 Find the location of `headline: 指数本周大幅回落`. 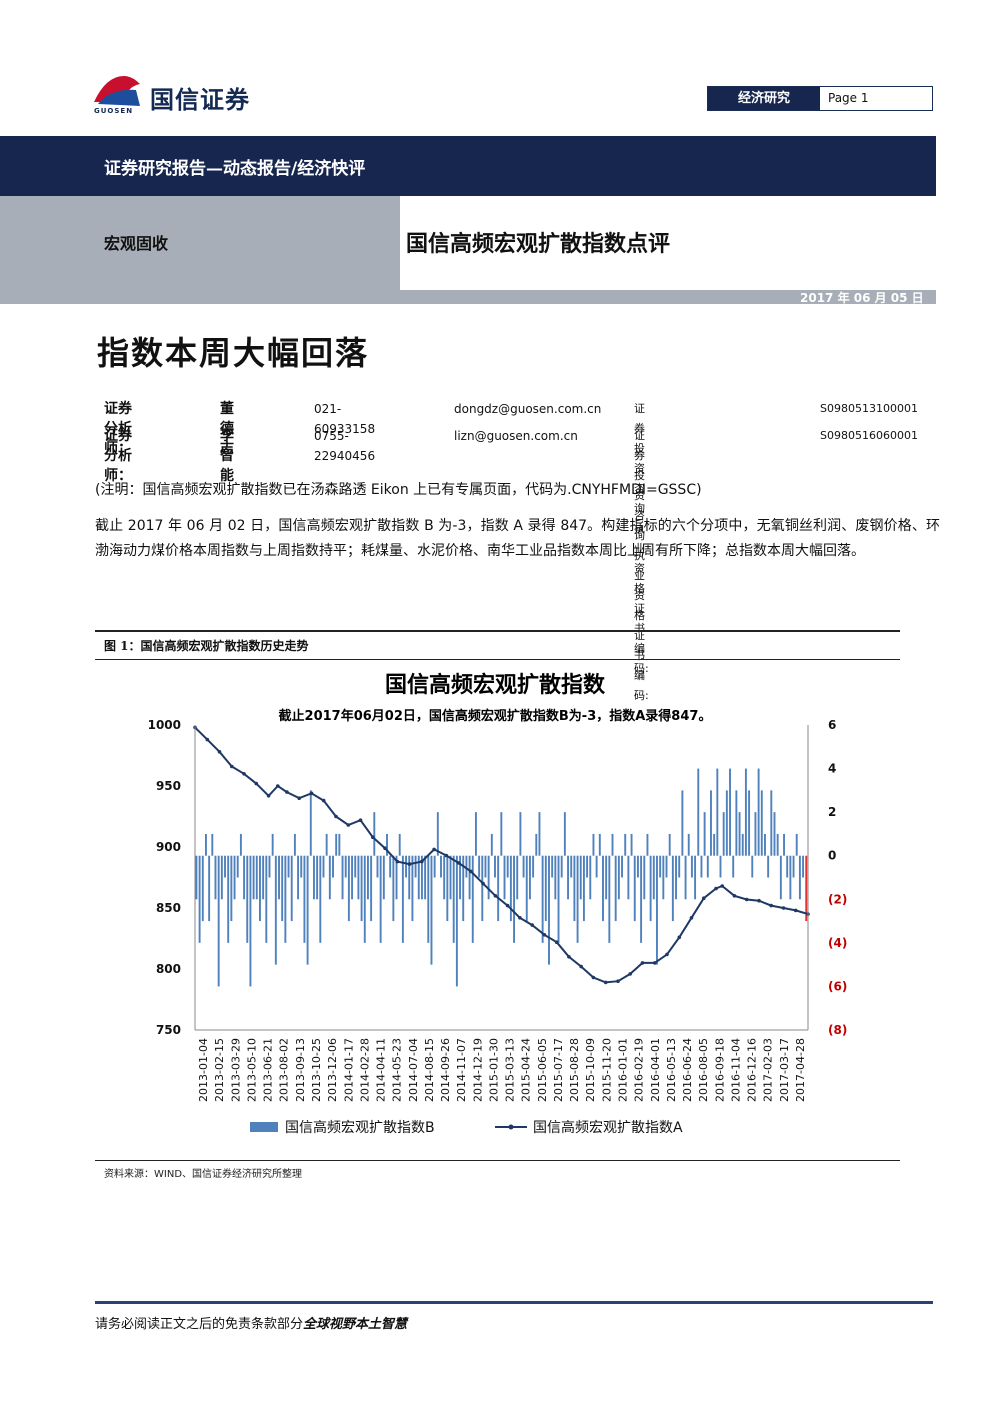

headline: 指数本周大幅回落 is located at coordinates (233, 353).